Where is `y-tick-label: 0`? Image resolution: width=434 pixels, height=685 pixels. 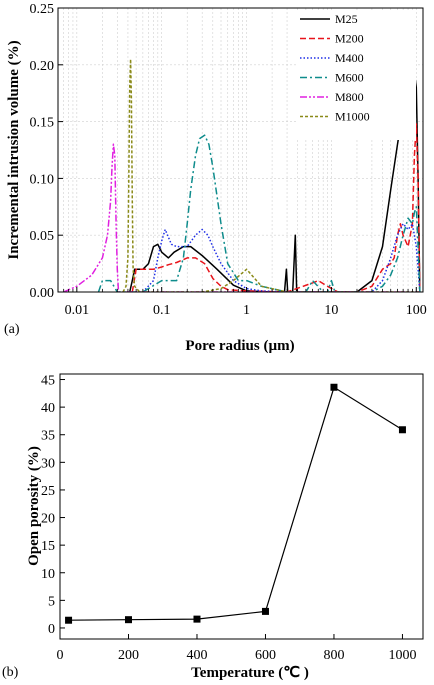
y-tick-label: 0 is located at coordinates (51, 629).